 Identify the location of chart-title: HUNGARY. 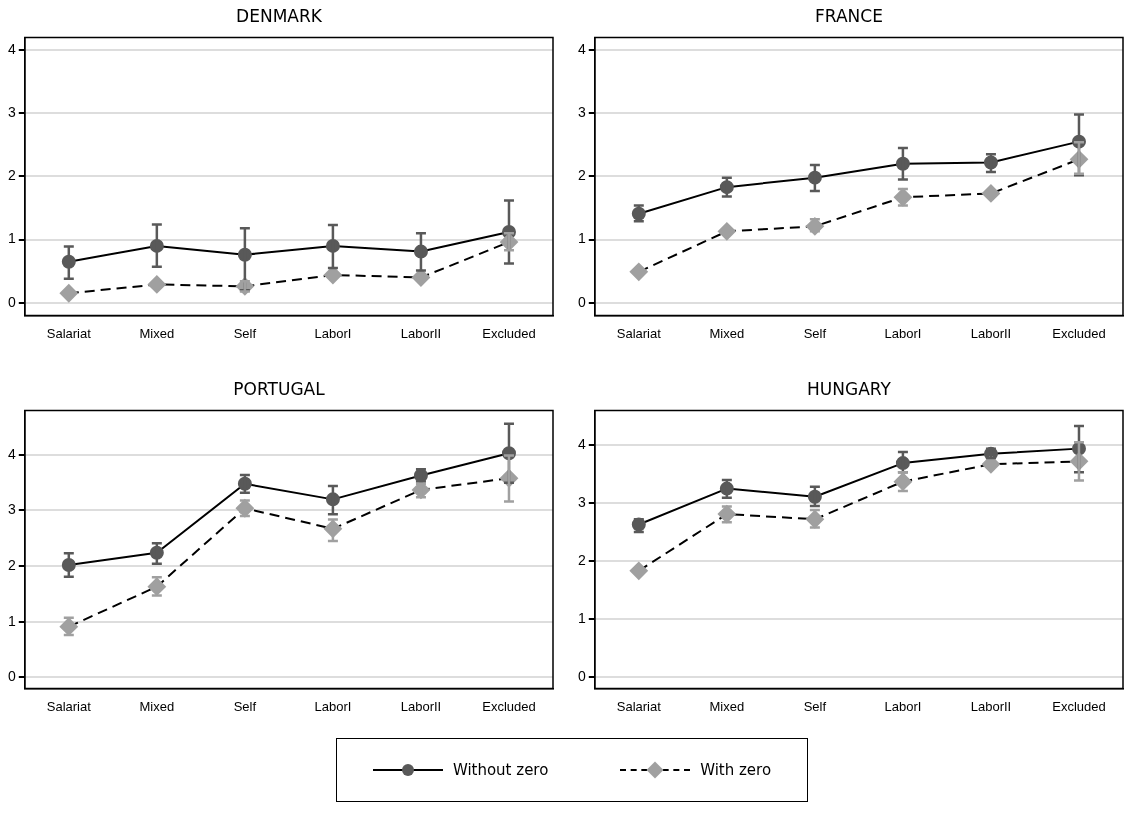
(849, 388).